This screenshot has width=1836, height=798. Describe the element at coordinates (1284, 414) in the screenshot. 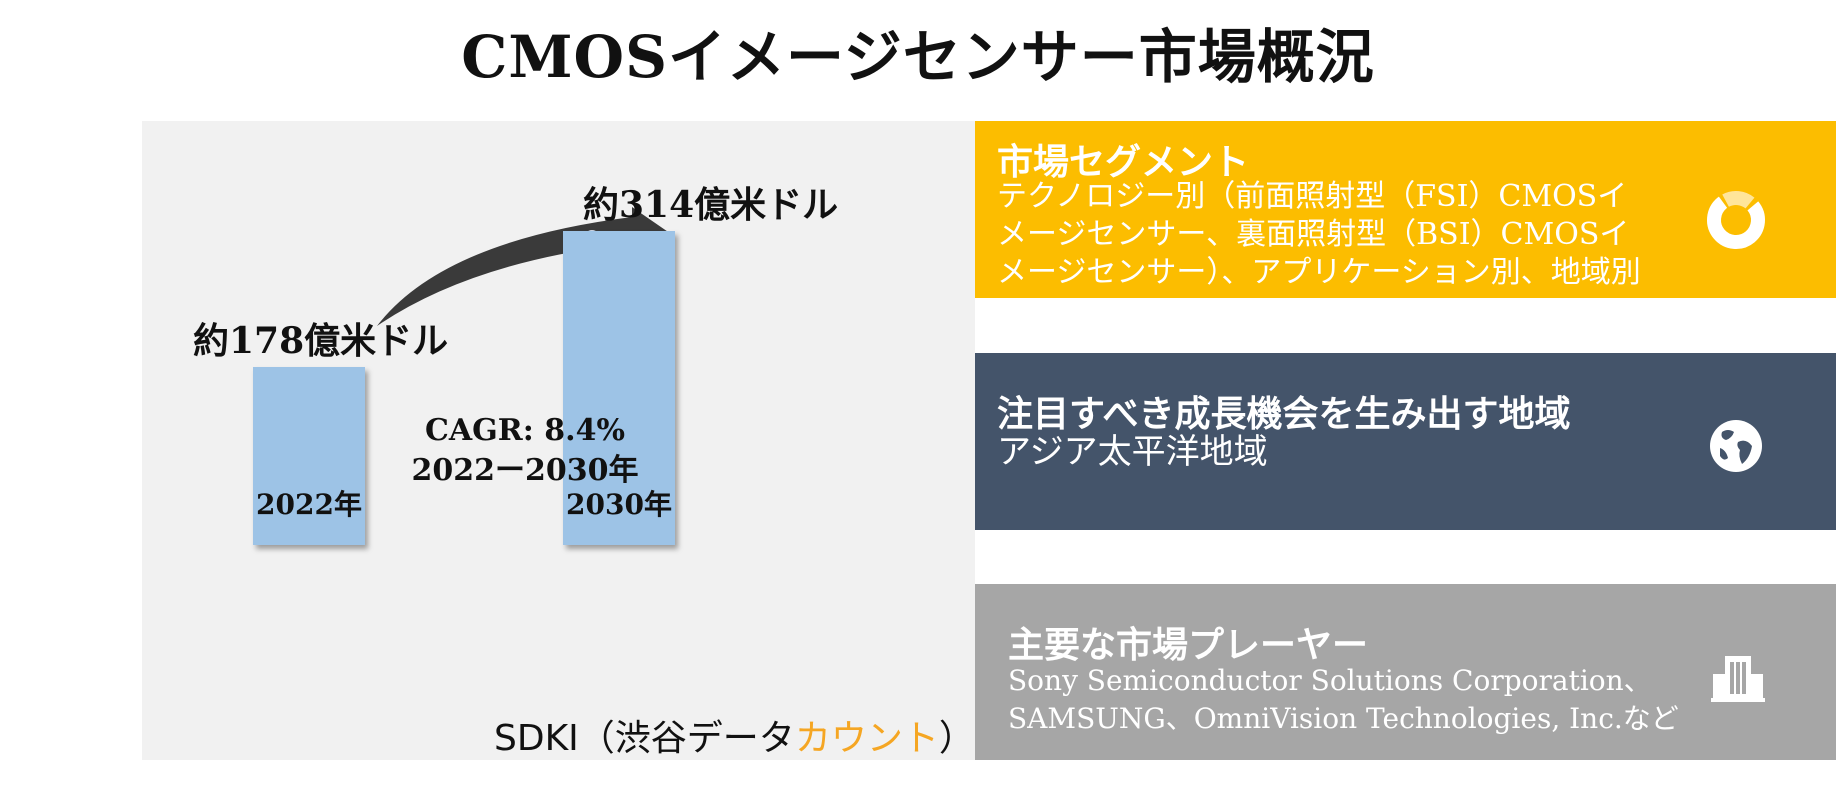

I see `region-heading: 注目すべき成長機会を生み出す地域` at that location.